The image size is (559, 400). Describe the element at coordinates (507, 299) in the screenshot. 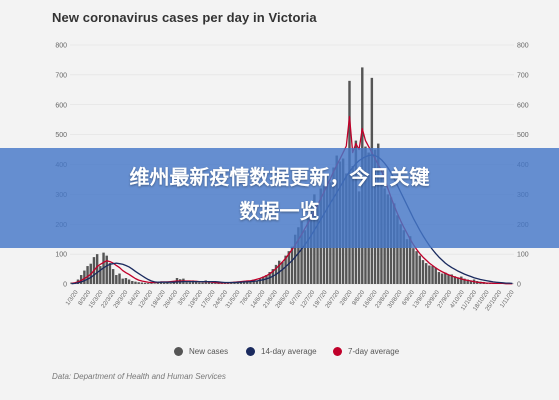

I see `x-tick-label: 1/11/20` at that location.